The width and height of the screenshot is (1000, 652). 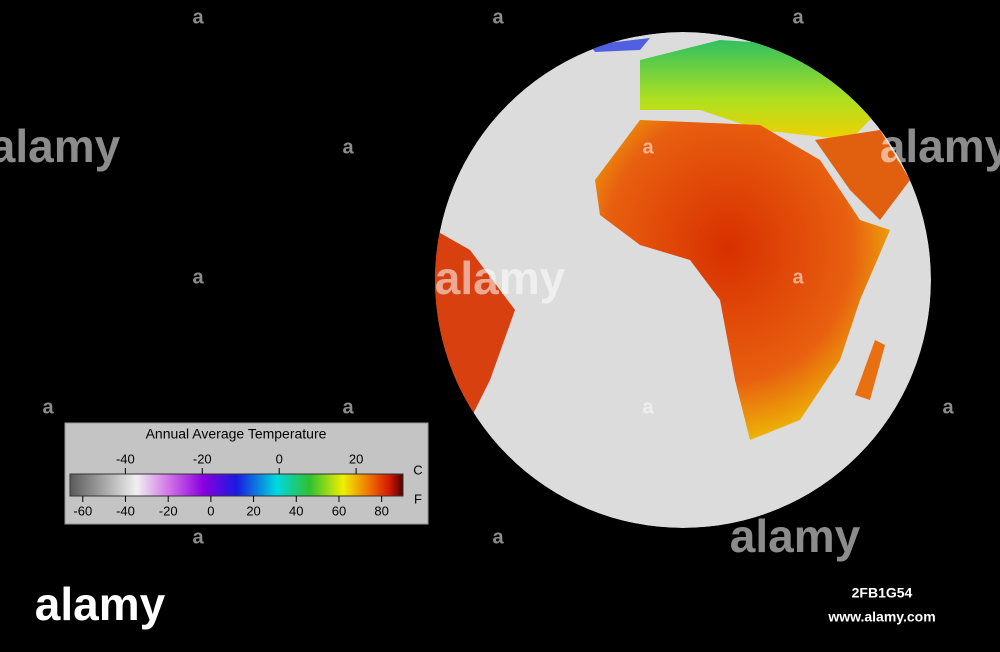 I want to click on celsius-tick-label: -40, so click(x=125, y=458).